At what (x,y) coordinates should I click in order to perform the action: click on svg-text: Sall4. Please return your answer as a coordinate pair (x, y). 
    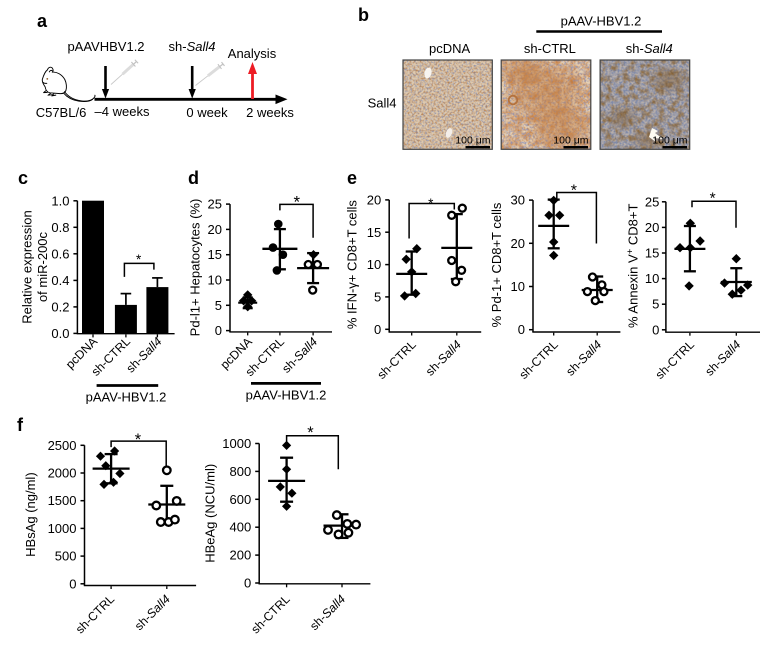
    Looking at the image, I should click on (382, 103).